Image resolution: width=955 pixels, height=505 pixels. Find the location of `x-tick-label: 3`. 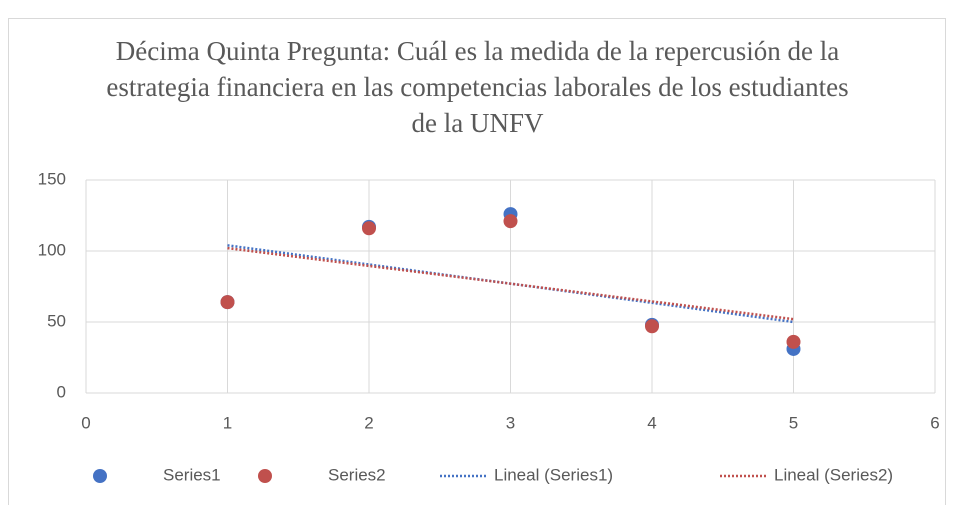

x-tick-label: 3 is located at coordinates (510, 422).